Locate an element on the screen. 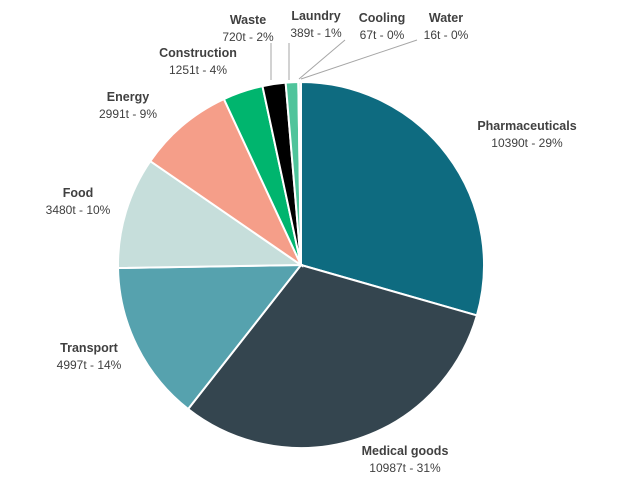  pie-slice-water is located at coordinates (300, 173).